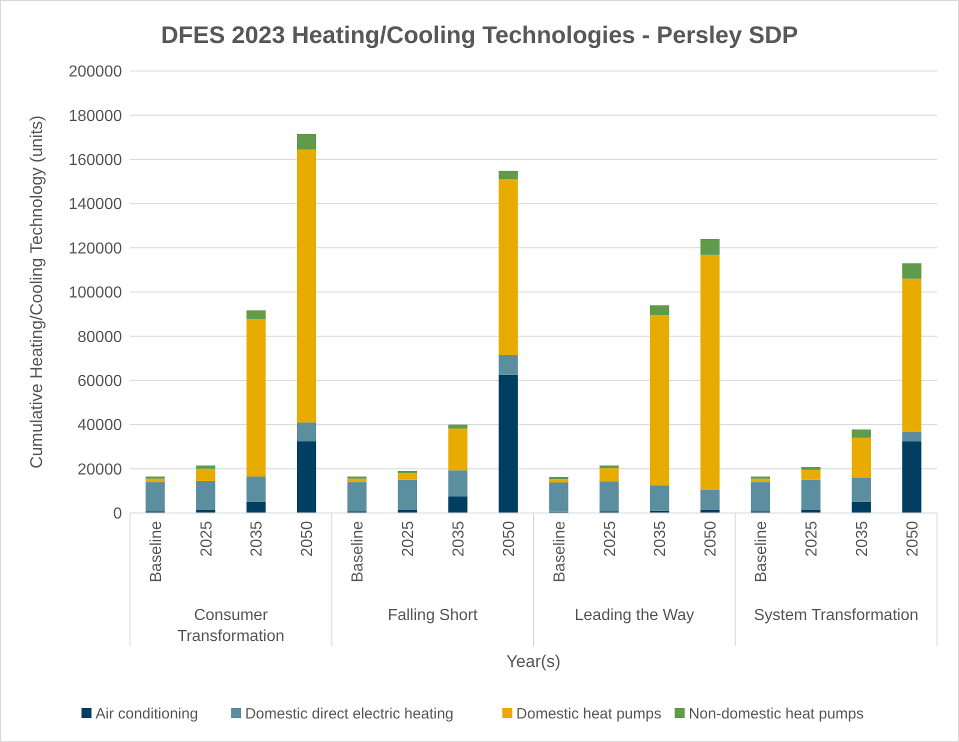 This screenshot has height=742, width=959. Describe the element at coordinates (95, 293) in the screenshot. I see `y-tick-label: 100000` at that location.